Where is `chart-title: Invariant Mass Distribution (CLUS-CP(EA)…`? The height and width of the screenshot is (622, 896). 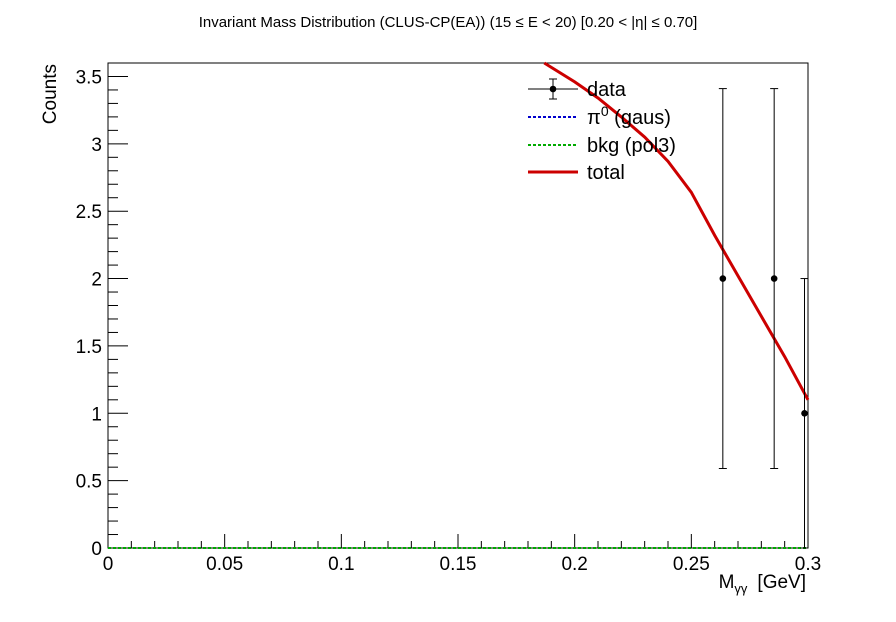 chart-title: Invariant Mass Distribution (CLUS-CP(EA)… is located at coordinates (448, 22).